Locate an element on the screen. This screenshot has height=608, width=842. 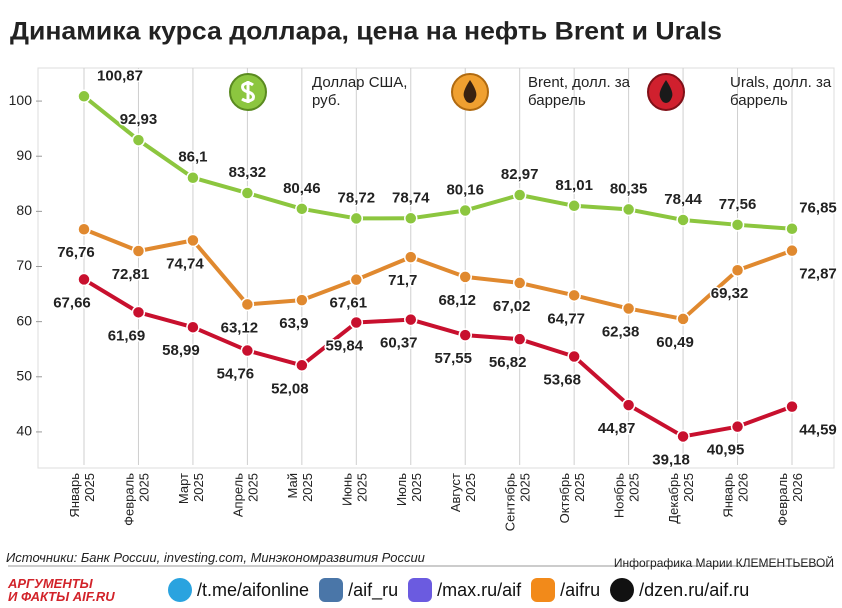
y-tick-label: 80 is located at coordinates (24, 210).